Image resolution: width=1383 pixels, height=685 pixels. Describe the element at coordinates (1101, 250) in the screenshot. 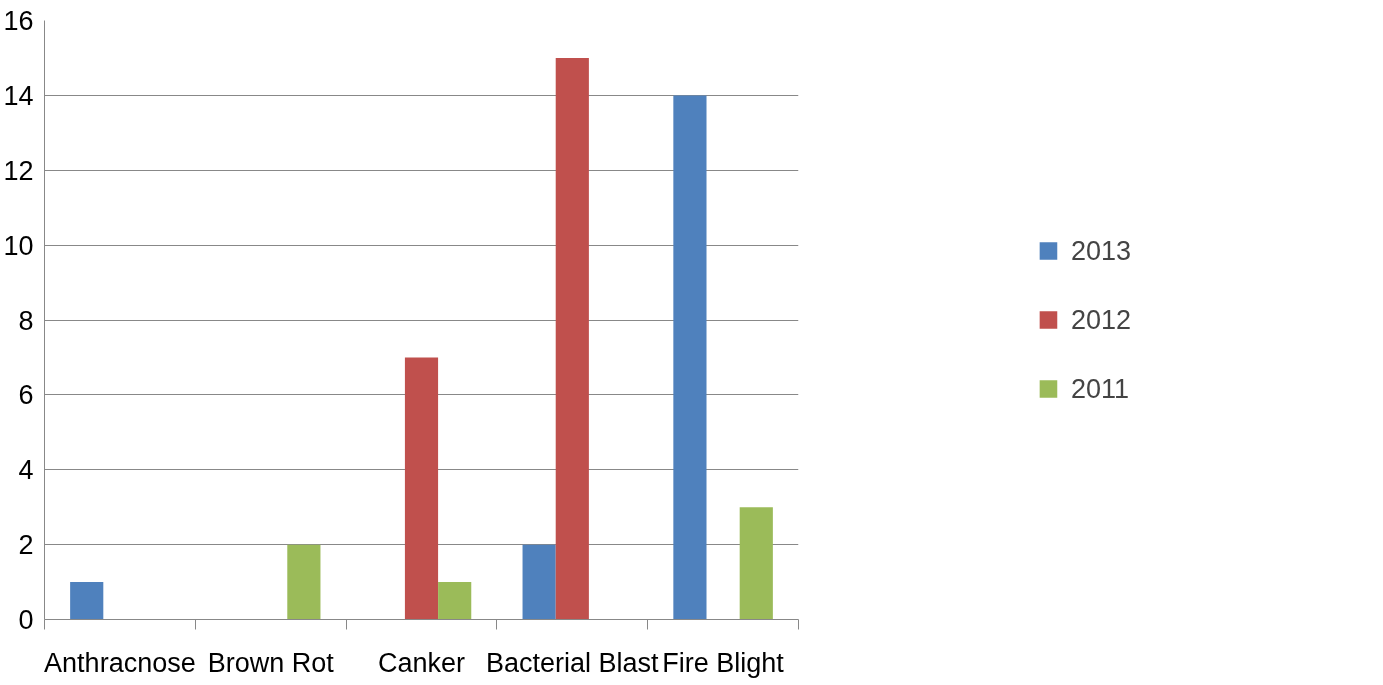

I see `legend-label: 2013` at that location.